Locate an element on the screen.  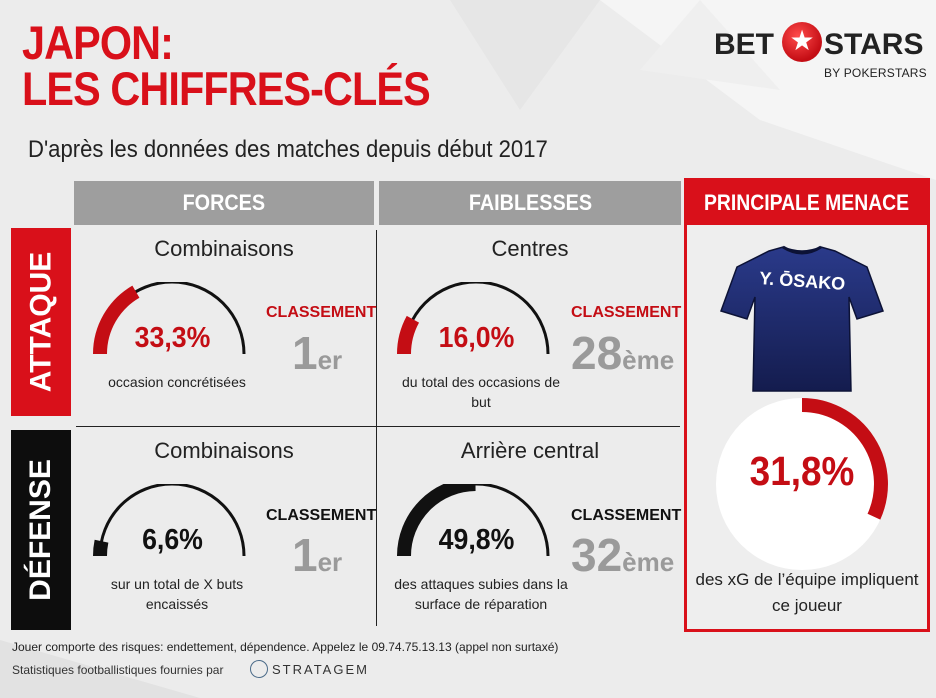
cell-title-att-faiblesses: Centres is located at coordinates (530, 248).